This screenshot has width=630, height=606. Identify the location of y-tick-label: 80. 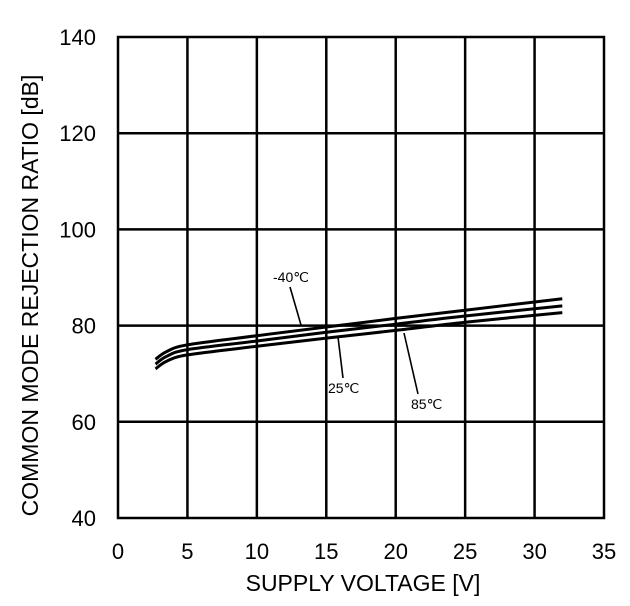
(84, 326).